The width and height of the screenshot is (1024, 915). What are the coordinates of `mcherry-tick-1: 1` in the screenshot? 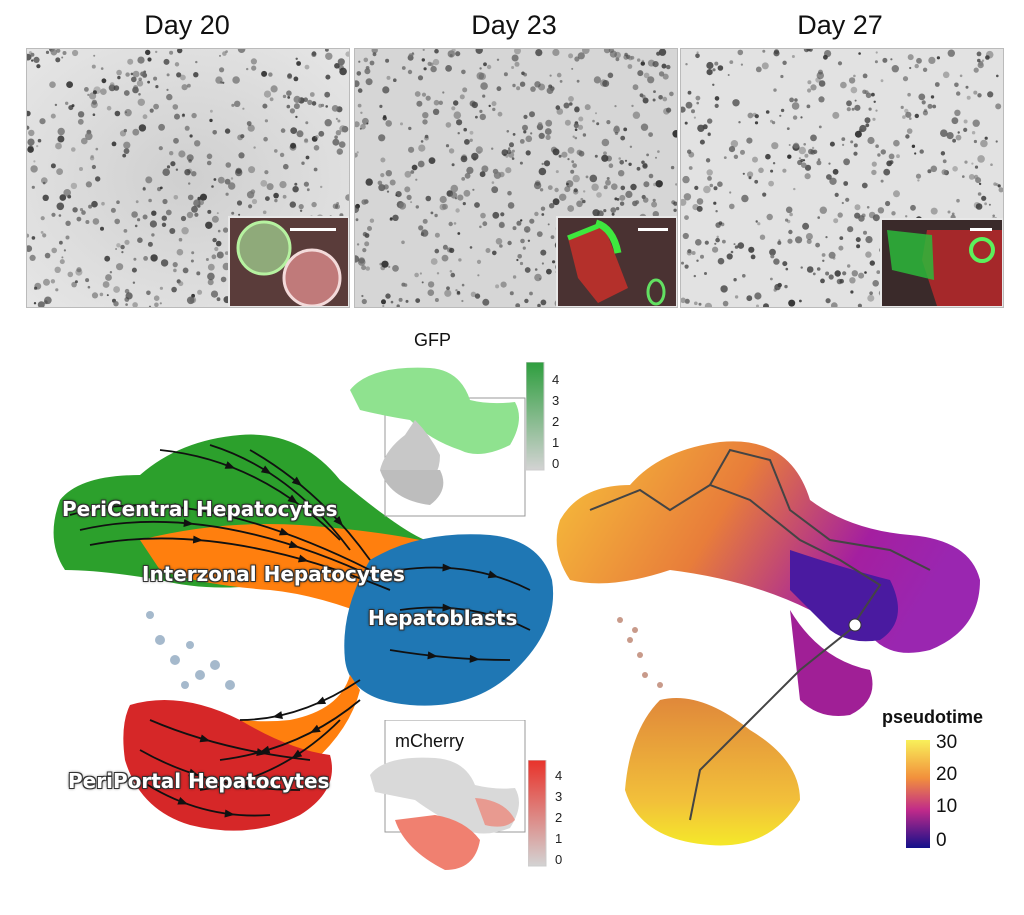 It's located at (559, 838).